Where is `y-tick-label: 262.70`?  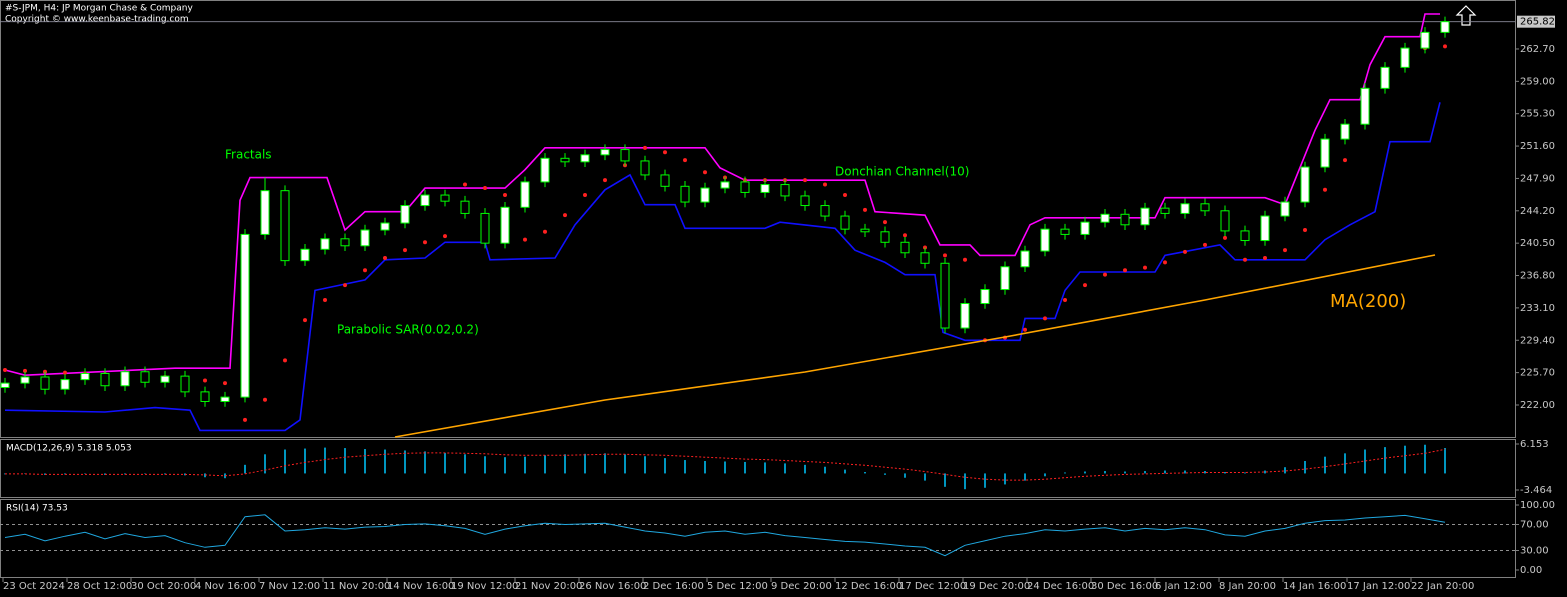
y-tick-label: 262.70 is located at coordinates (1537, 49).